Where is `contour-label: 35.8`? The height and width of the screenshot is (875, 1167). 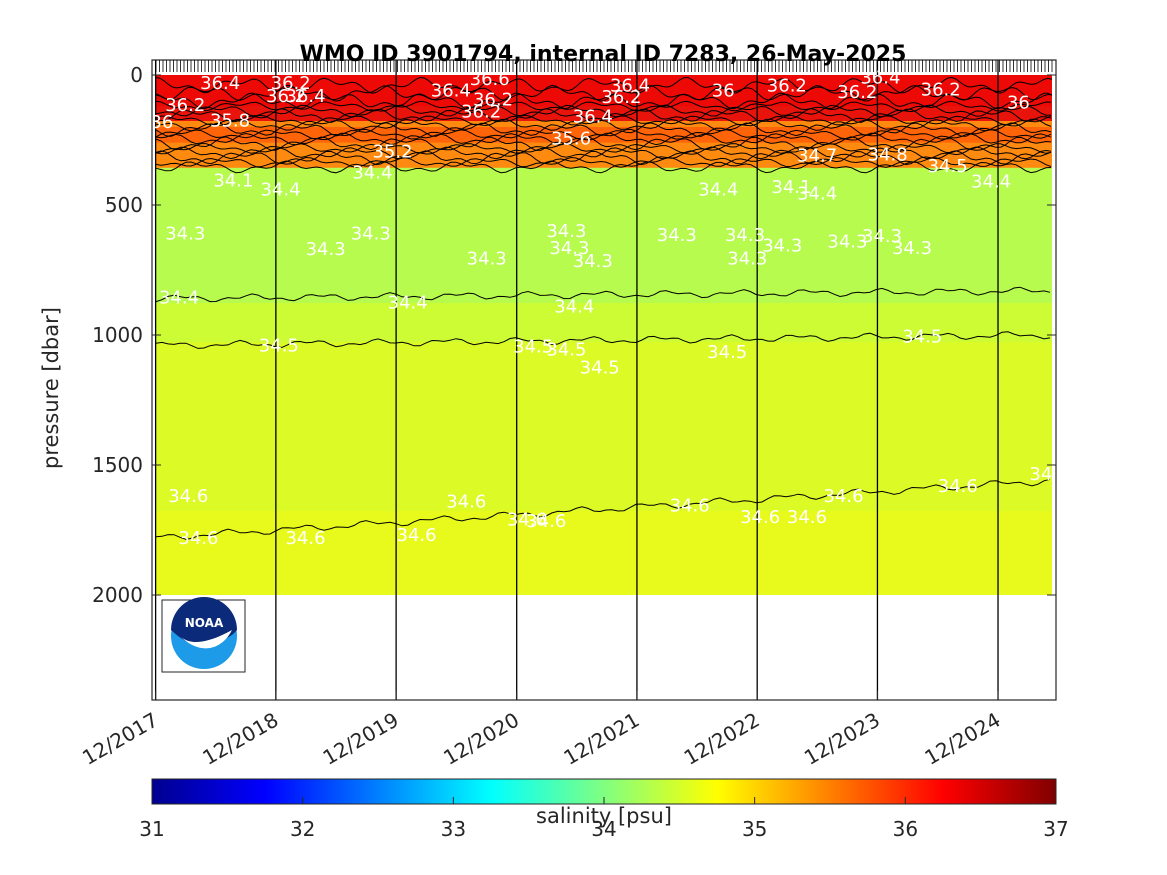
contour-label: 35.8 is located at coordinates (230, 121).